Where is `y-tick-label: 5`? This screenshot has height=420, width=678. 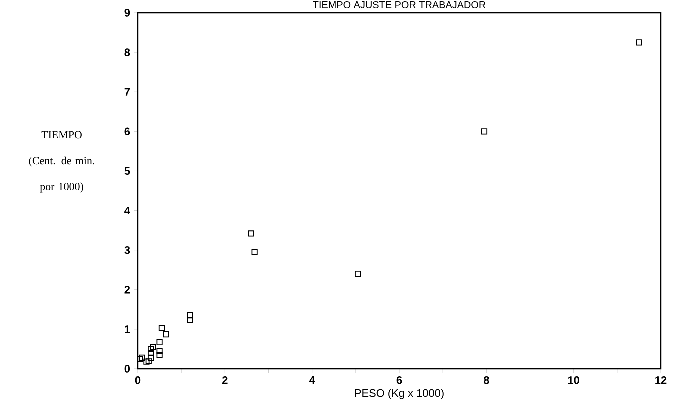
y-tick-label: 5 is located at coordinates (127, 171).